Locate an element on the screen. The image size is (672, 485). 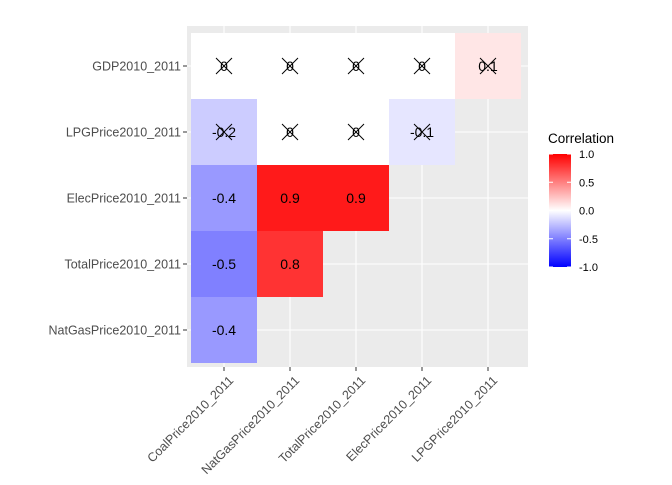
y-tick-label: ElecPrice2010_2011 is located at coordinates (124, 199).